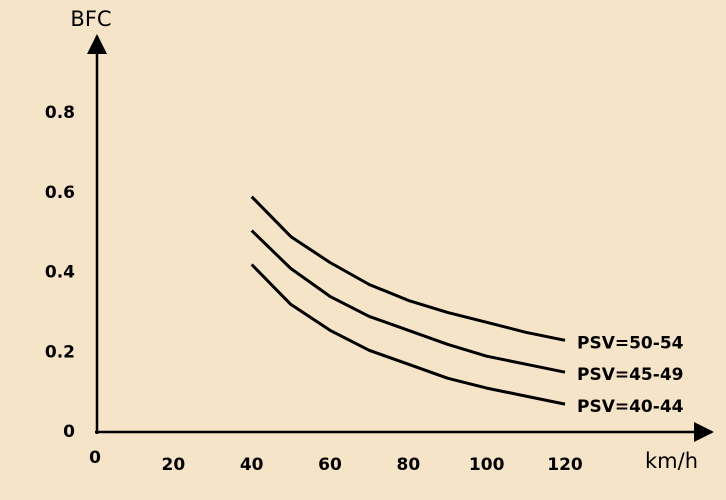  I want to click on y-tick-label: 0, so click(69, 432).